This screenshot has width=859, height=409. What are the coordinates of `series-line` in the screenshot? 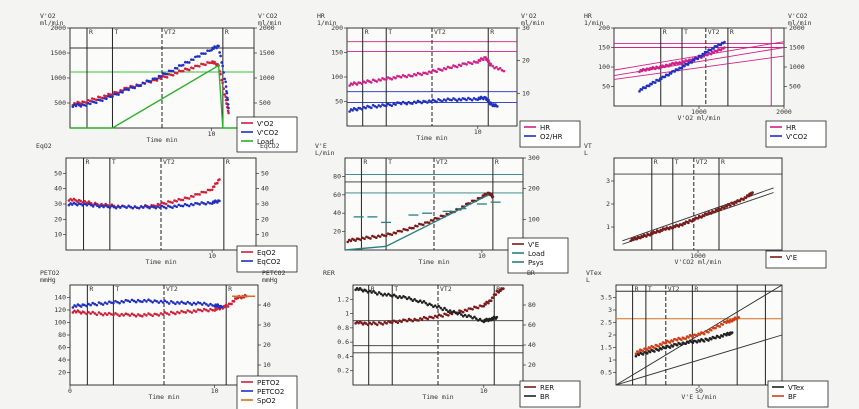 It's located at (417, 222).